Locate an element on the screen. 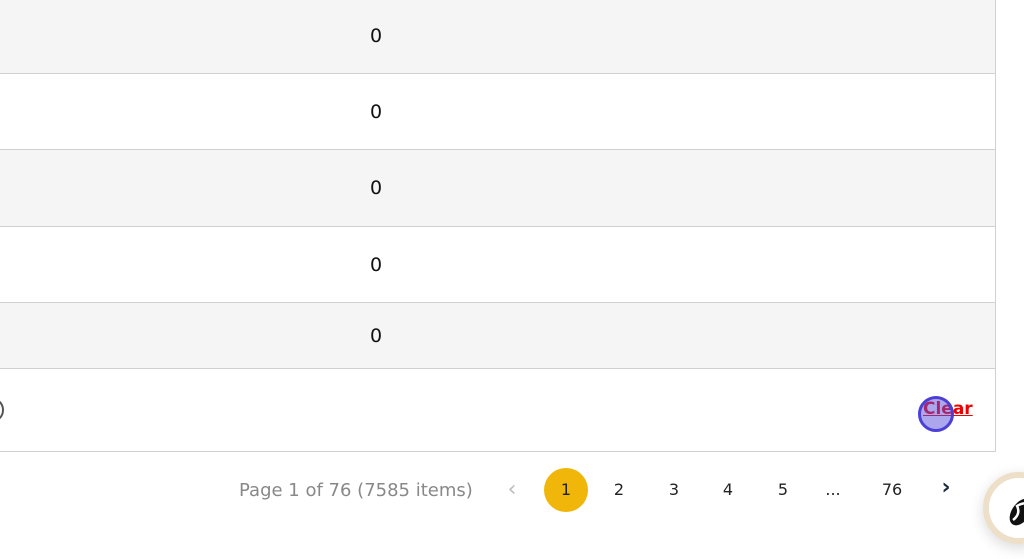 Image resolution: width=1024 pixels, height=559 pixels. filter-row: Clear is located at coordinates (497, 410).